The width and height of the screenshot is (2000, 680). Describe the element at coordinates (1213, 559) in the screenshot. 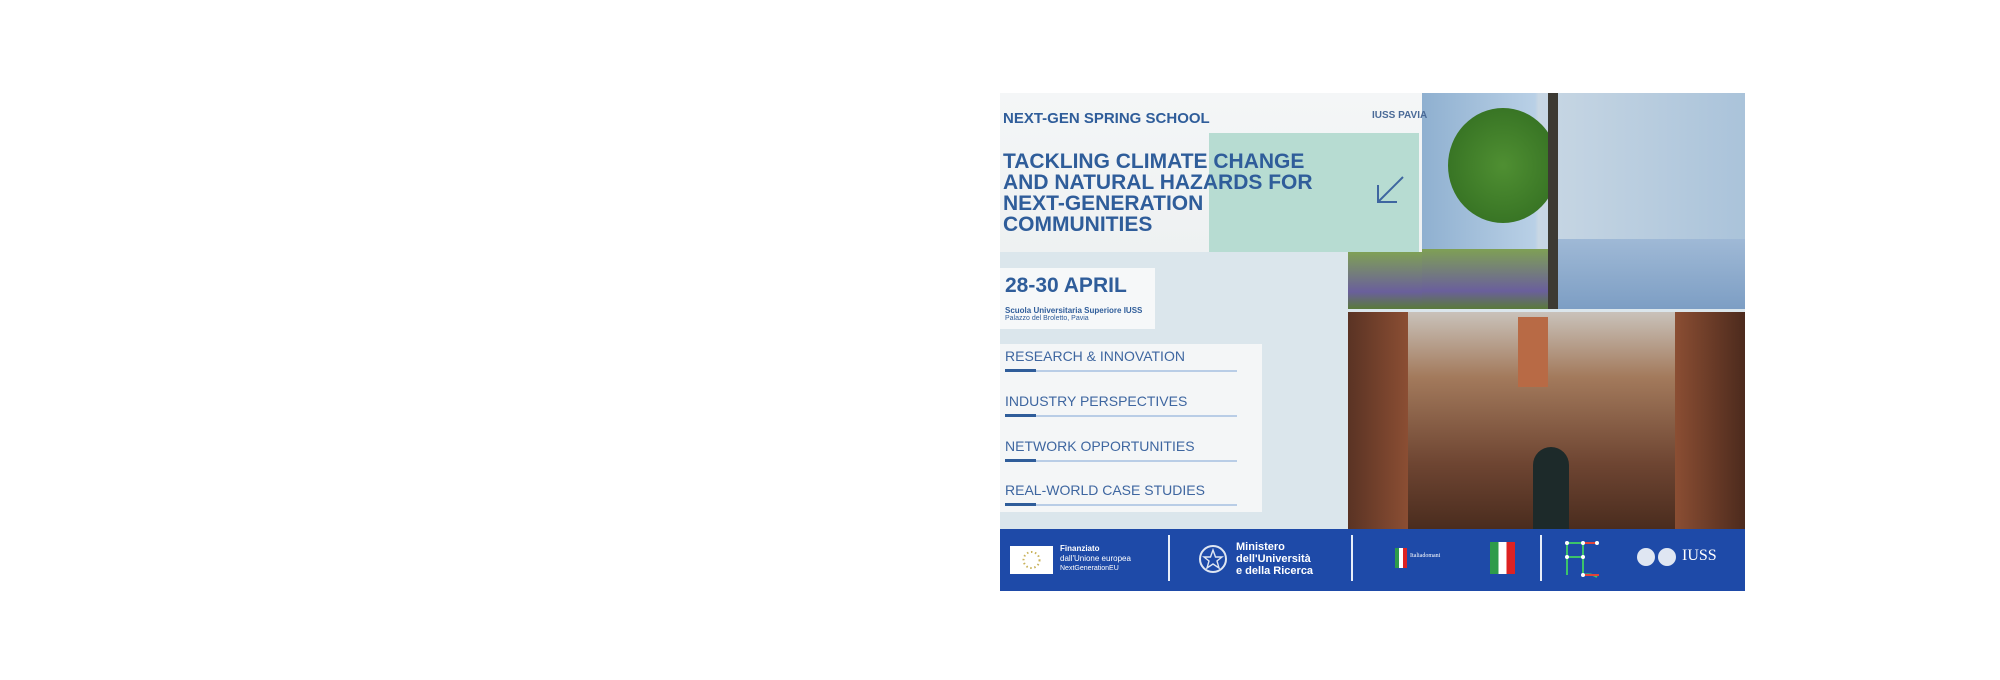

I see `italian-emblem-icon` at that location.